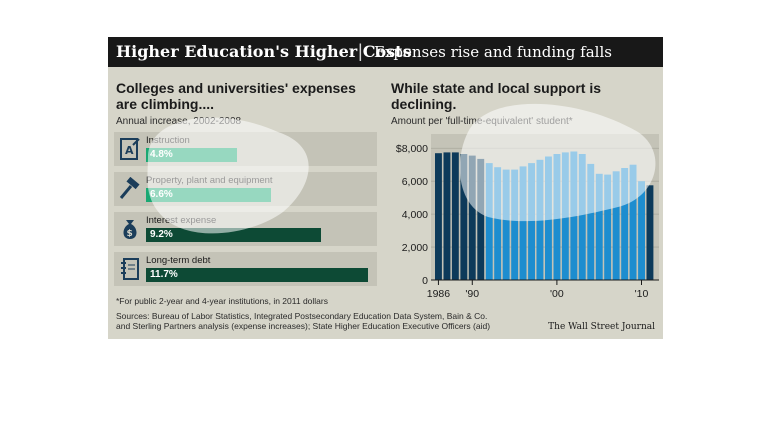 The image size is (770, 434). Describe the element at coordinates (264, 51) in the screenshot. I see `chart-title: Higher Education's Higher Costs` at that location.